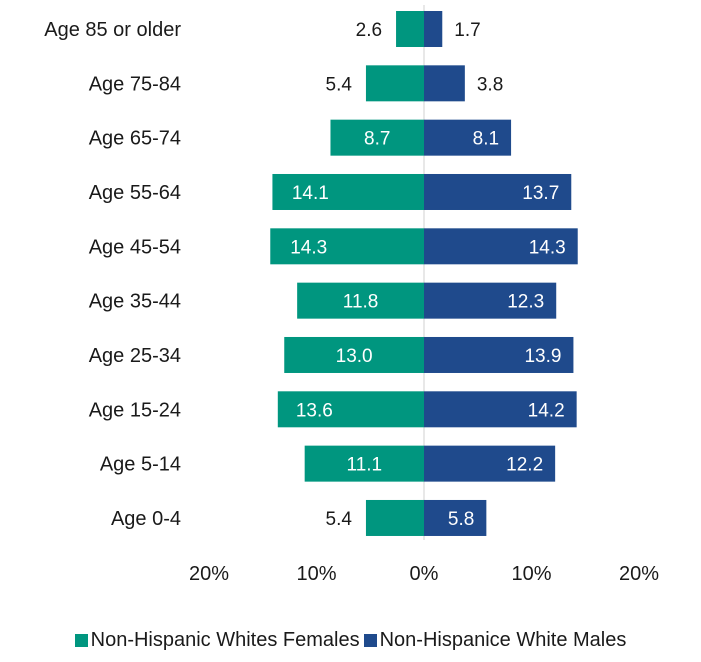  I want to click on category-label: Age 25-34, so click(135, 356).